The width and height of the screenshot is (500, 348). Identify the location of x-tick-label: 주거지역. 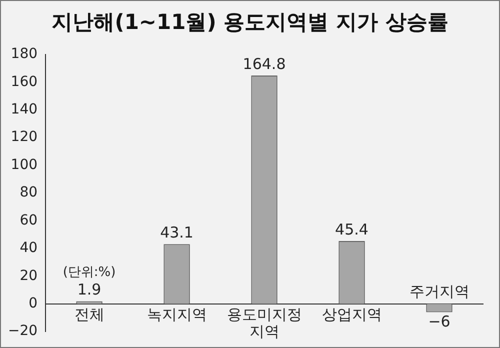
(439, 291).